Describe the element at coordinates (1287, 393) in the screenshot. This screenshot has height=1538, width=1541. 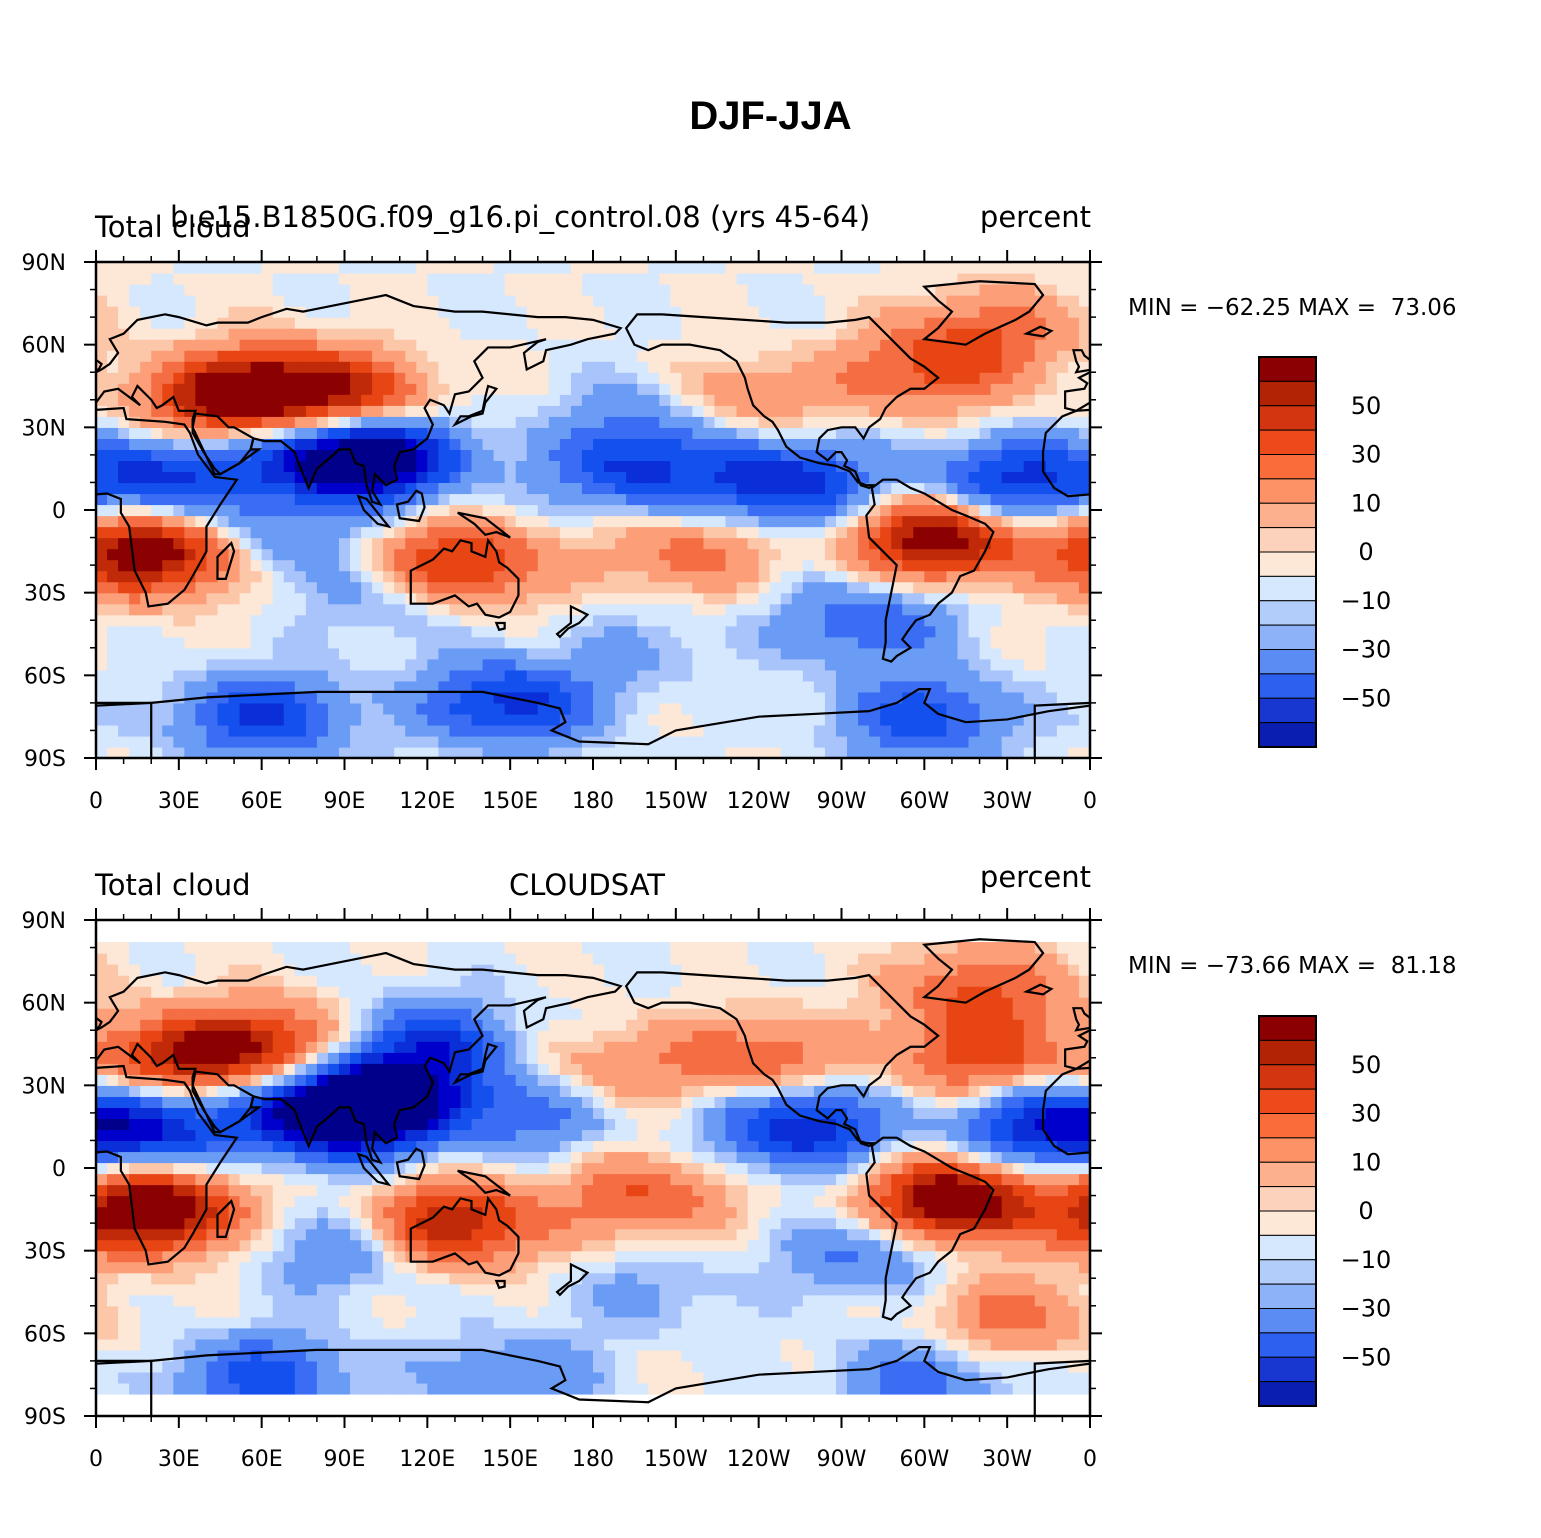
I see `colorbar-box` at that location.